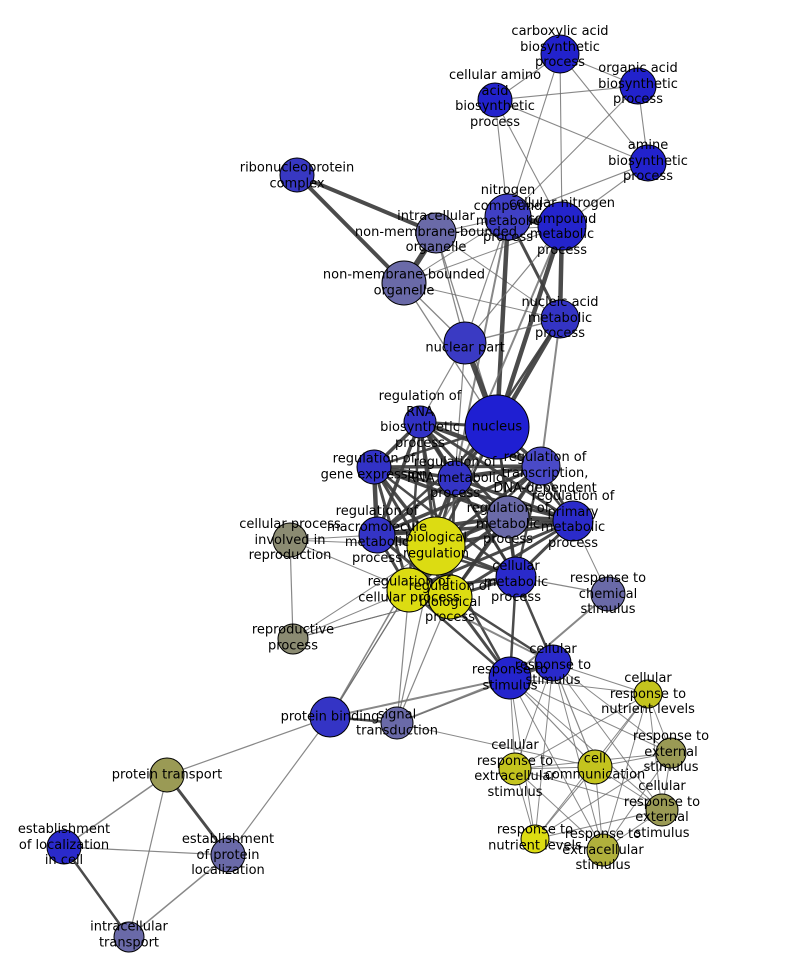 This screenshot has height=971, width=786. I want to click on graph-node-nucleus, so click(497, 427).